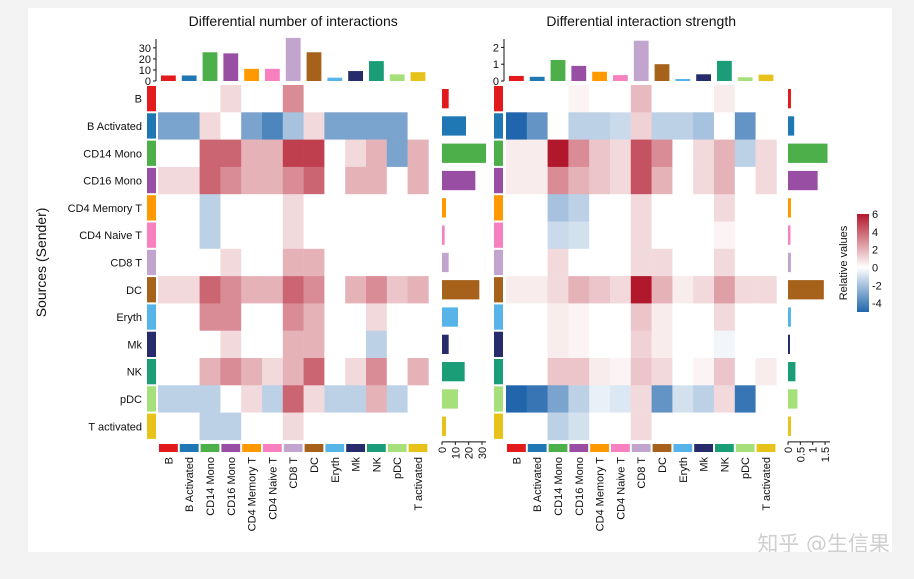 This screenshot has width=914, height=579. Describe the element at coordinates (151, 317) in the screenshot. I see `row-color-eryth` at that location.